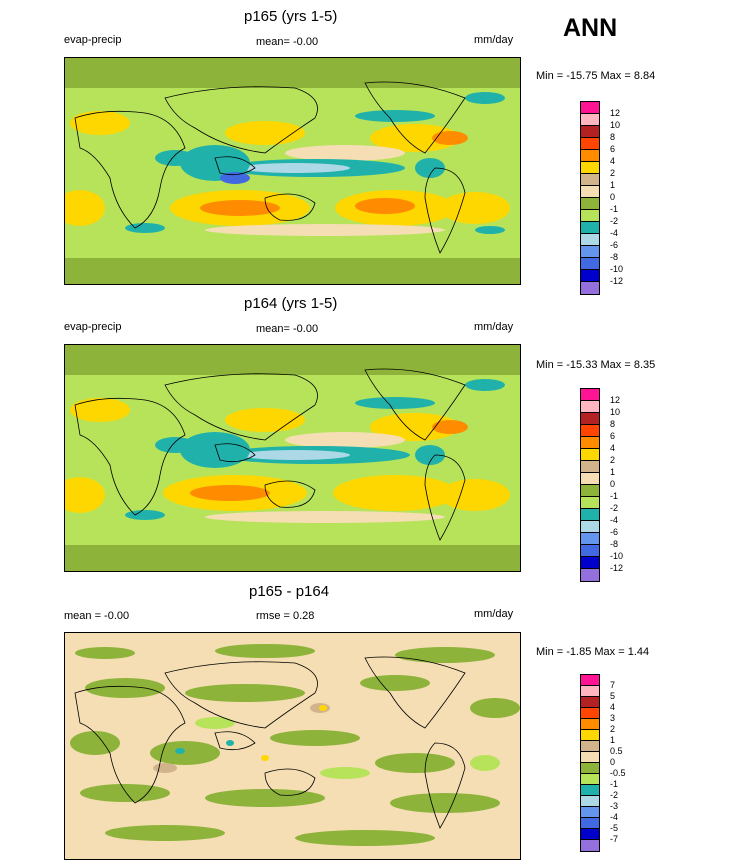  I want to click on panel-3-minmax: Min = -1.85 Max = 1.44, so click(593, 652).